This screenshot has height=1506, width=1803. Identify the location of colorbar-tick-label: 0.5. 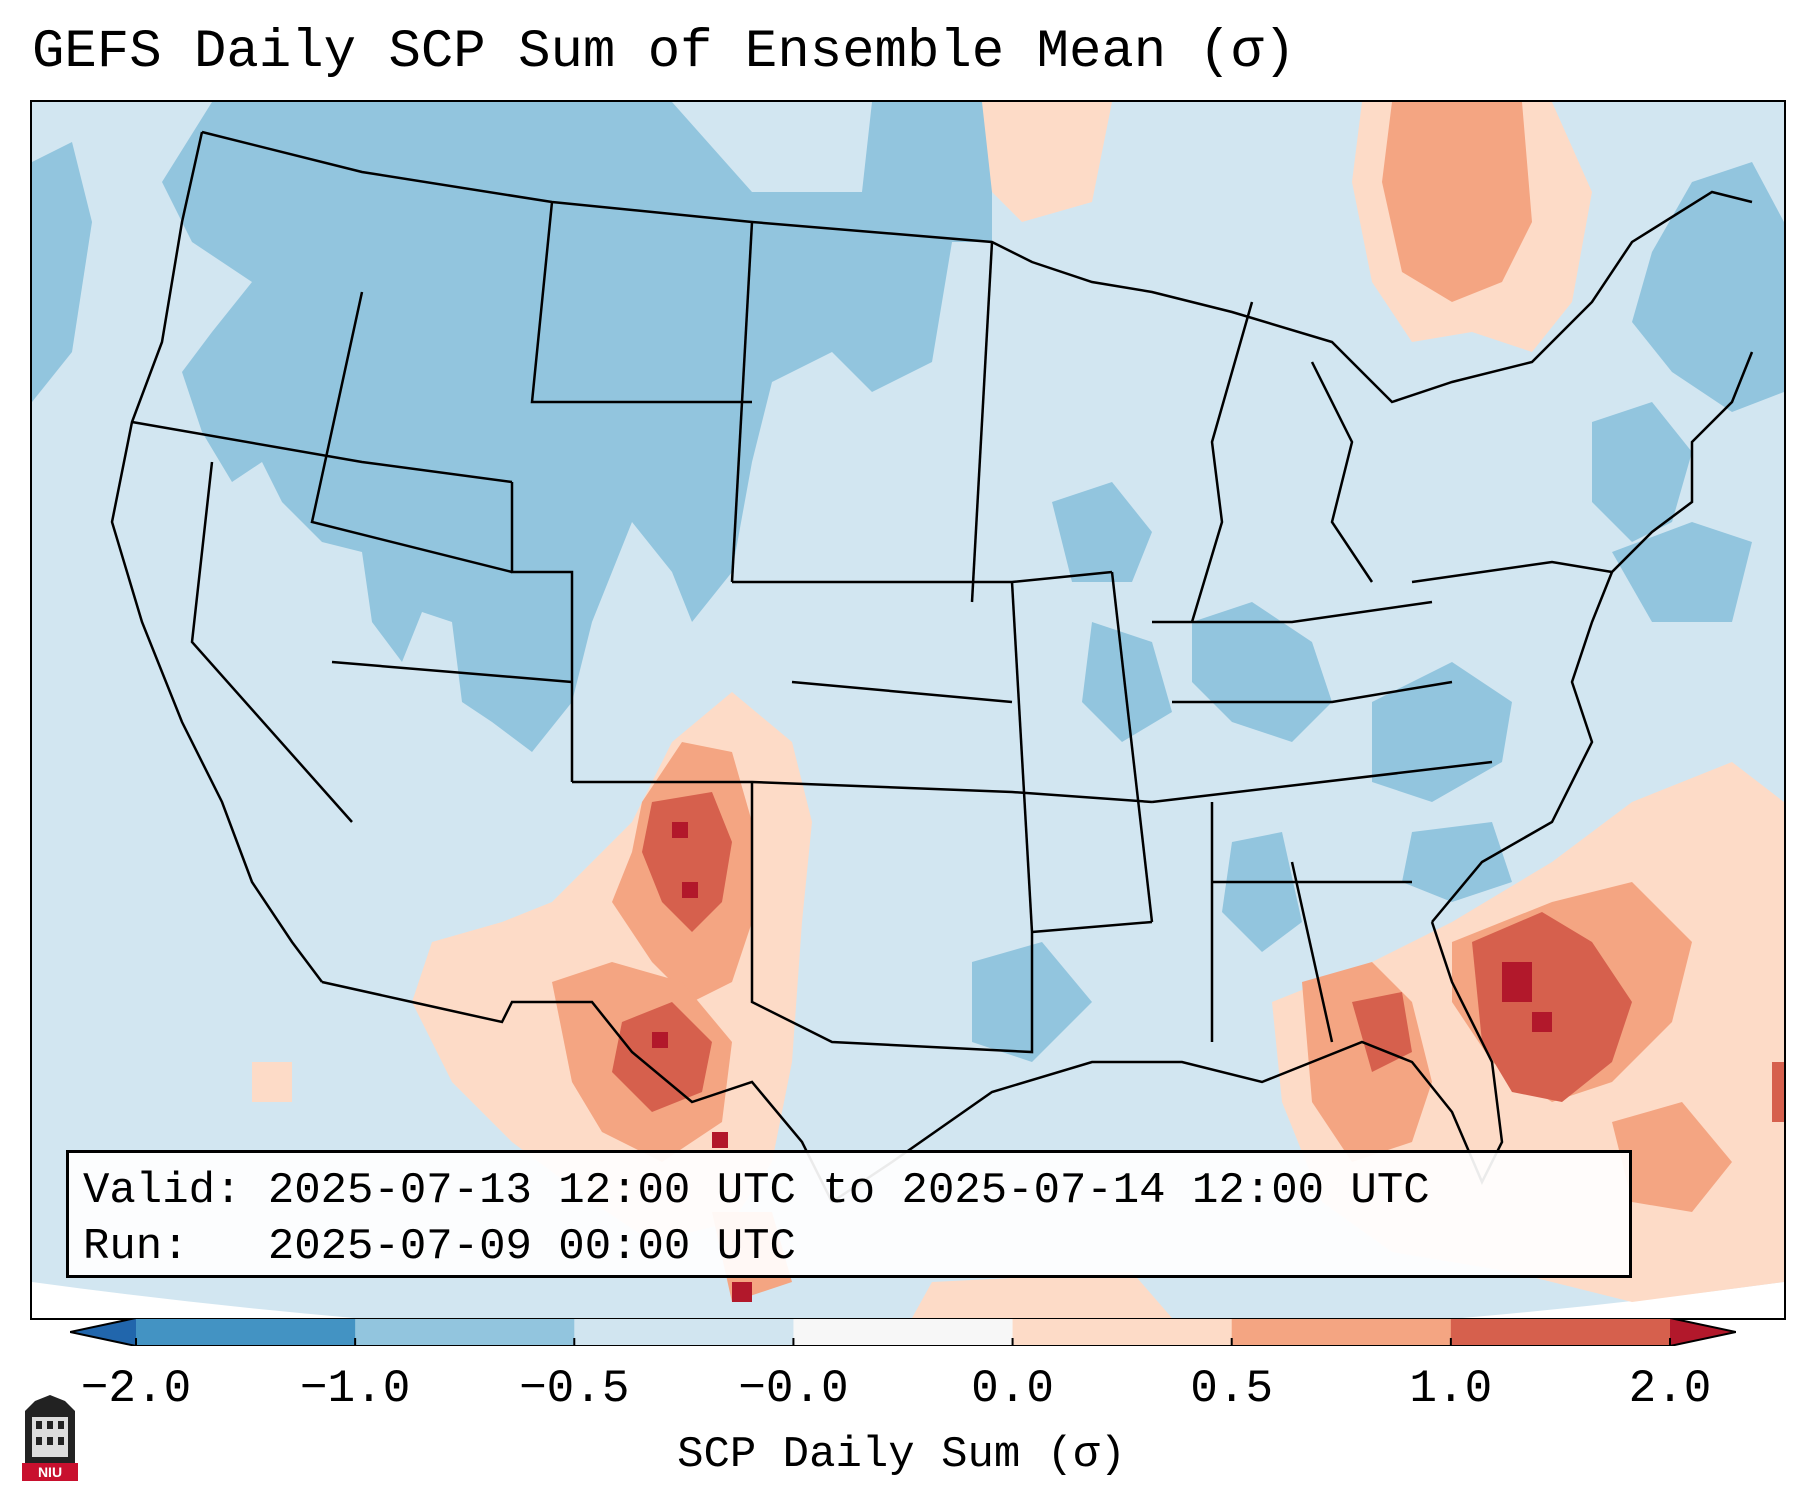
(1232, 1389).